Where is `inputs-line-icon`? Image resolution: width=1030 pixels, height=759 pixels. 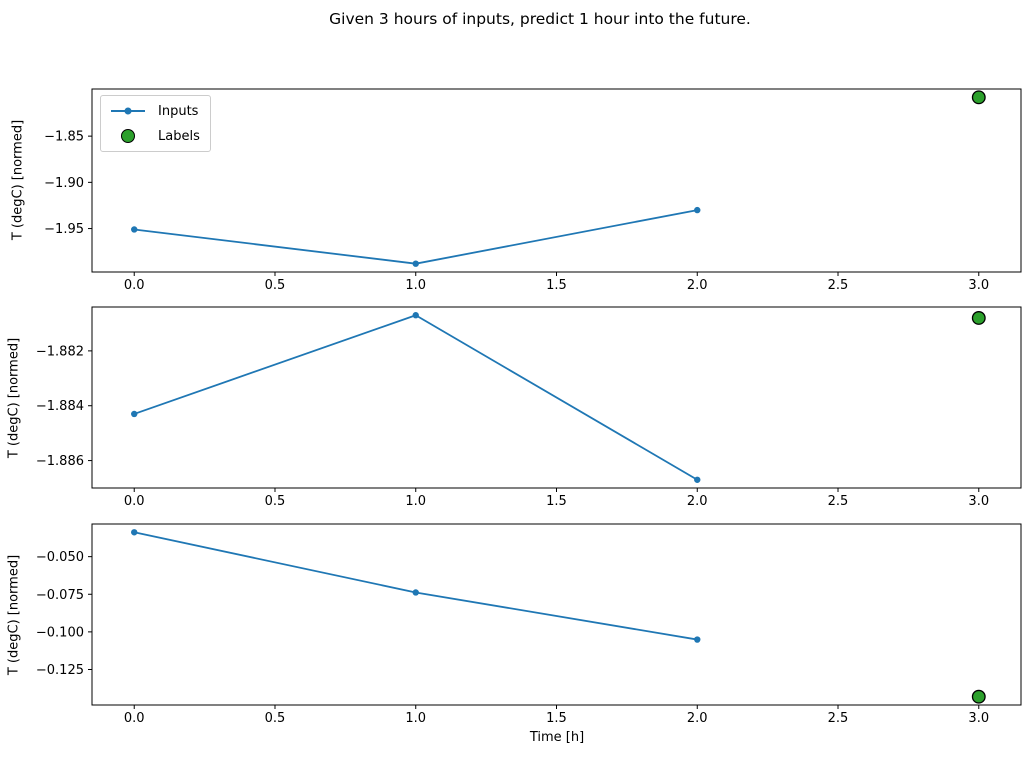 inputs-line-icon is located at coordinates (128, 111).